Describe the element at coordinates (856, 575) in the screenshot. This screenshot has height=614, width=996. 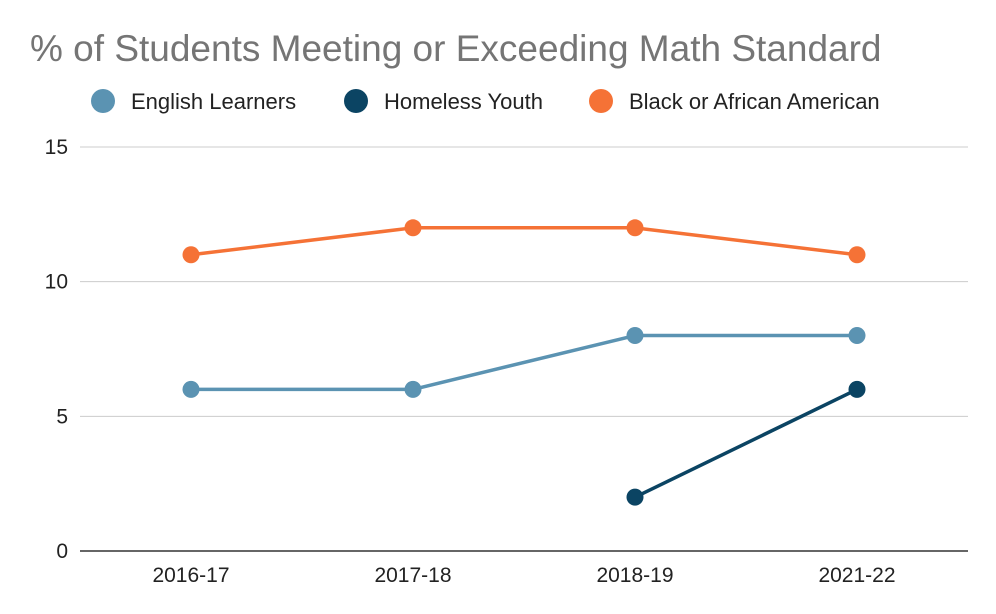
I see `x-tick-label: 2021-22` at that location.